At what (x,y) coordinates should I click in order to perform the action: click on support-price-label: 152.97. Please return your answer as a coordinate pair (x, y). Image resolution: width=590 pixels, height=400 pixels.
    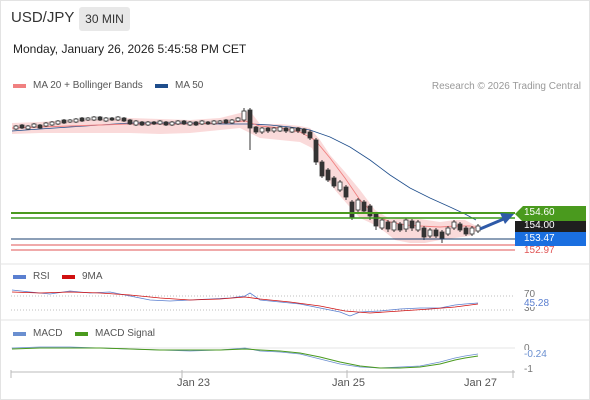
    Looking at the image, I should click on (539, 250).